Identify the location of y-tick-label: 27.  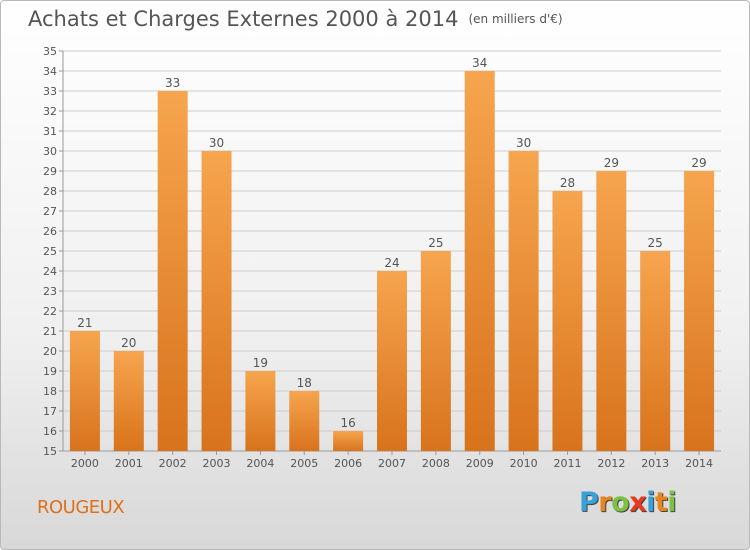
(50, 211).